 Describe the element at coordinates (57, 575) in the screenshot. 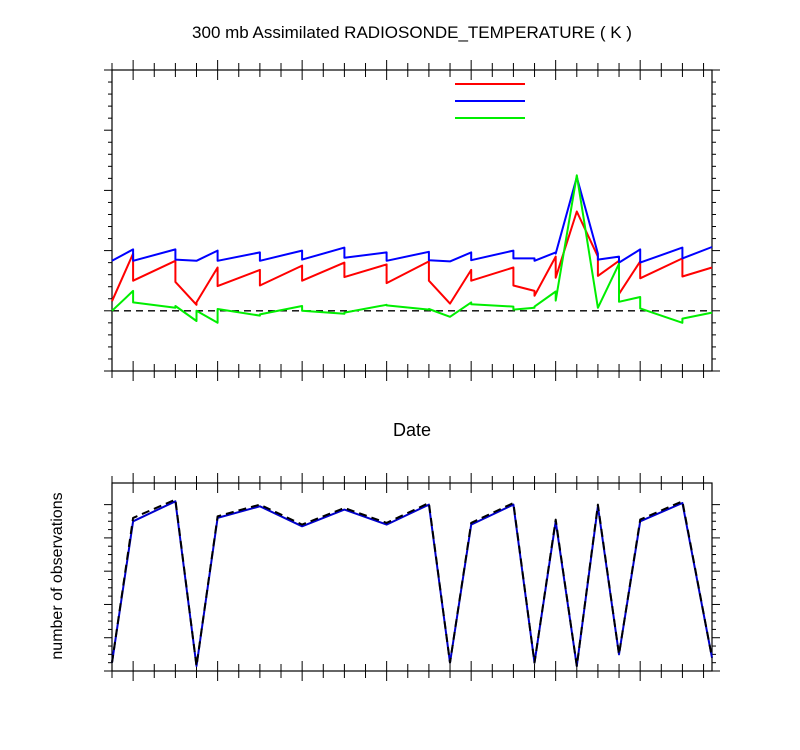

I see `bottom-y-axis-label: number of observations` at that location.